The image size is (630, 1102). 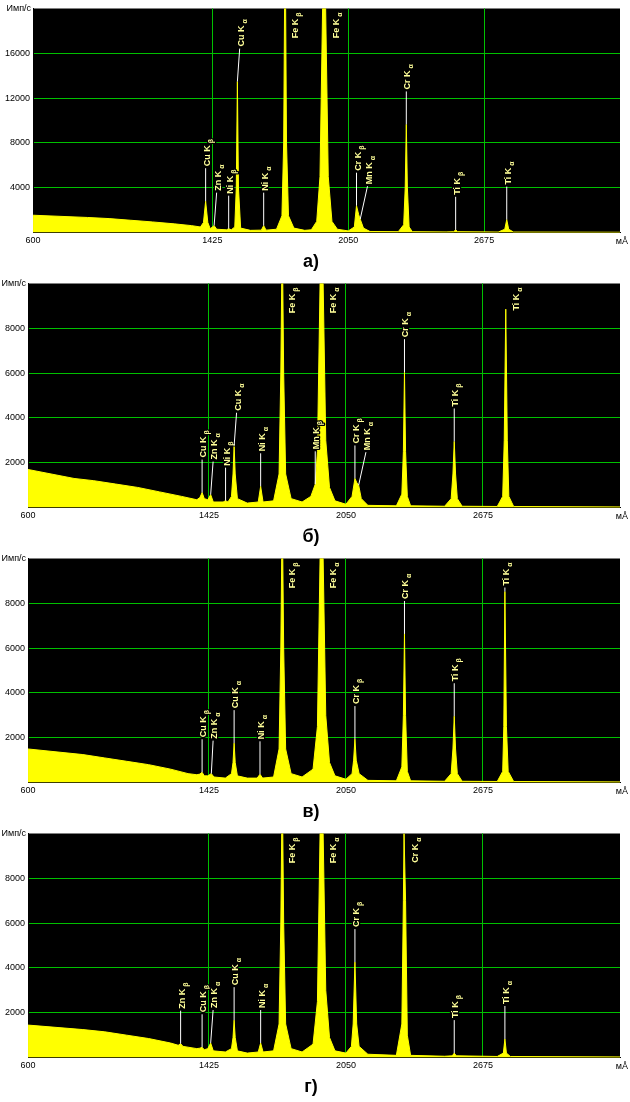 What do you see at coordinates (18, 97) in the screenshot?
I see `y-tick-label: 12000` at bounding box center [18, 97].